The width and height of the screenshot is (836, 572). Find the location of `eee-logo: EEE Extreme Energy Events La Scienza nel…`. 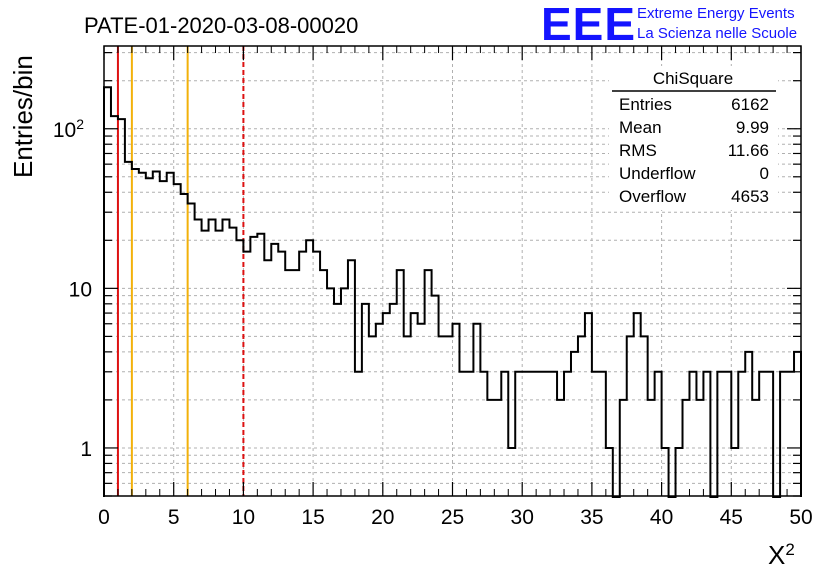

eee-logo: EEE Extreme Energy Events La Scienza nel… is located at coordinates (669, 25).